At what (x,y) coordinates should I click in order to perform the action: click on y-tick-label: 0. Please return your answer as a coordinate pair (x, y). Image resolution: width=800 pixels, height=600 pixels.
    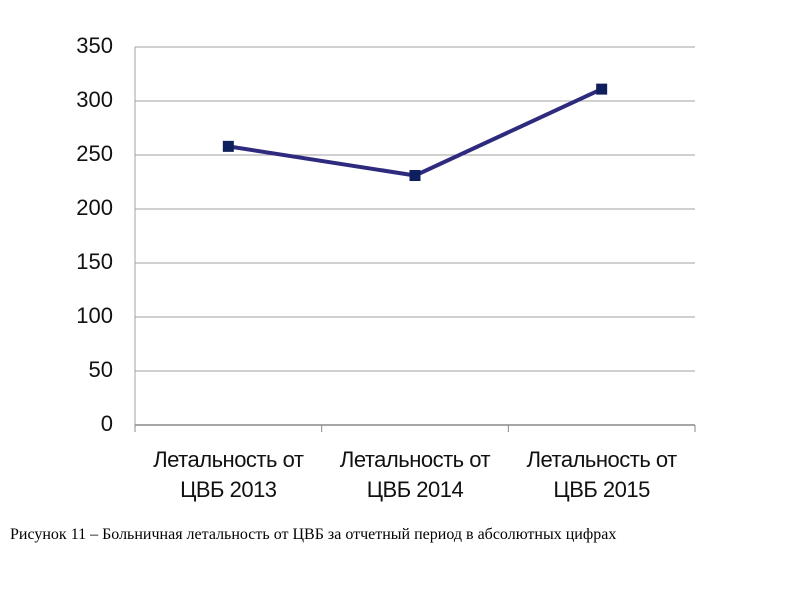
    Looking at the image, I should click on (107, 423).